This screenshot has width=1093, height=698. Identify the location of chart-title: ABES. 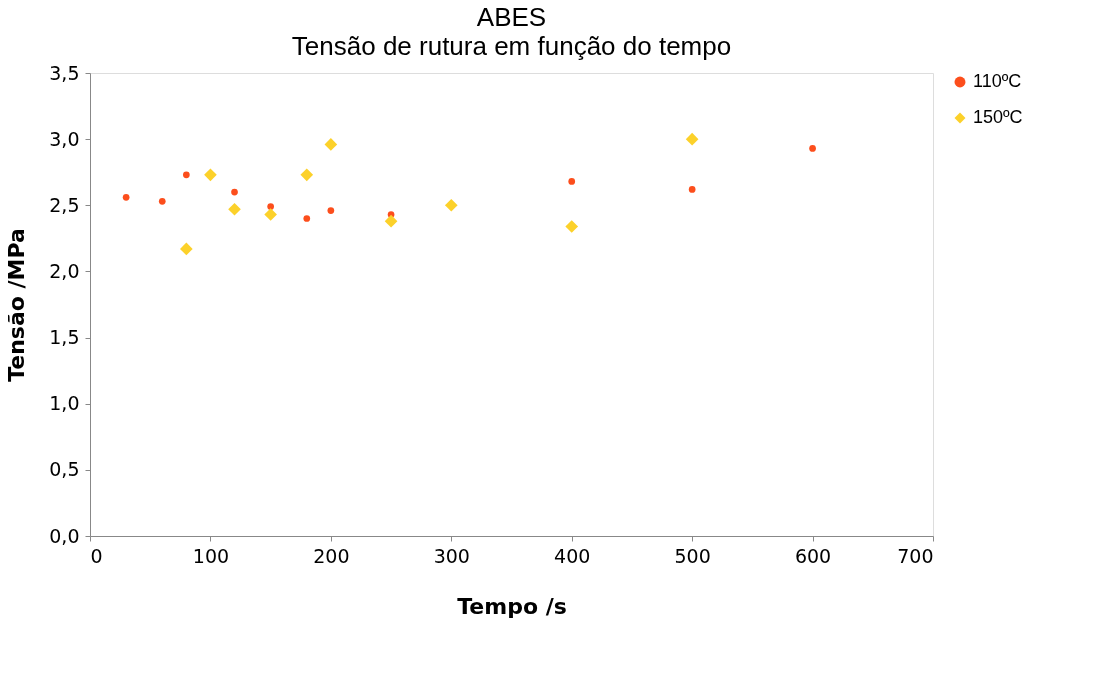
(511, 17).